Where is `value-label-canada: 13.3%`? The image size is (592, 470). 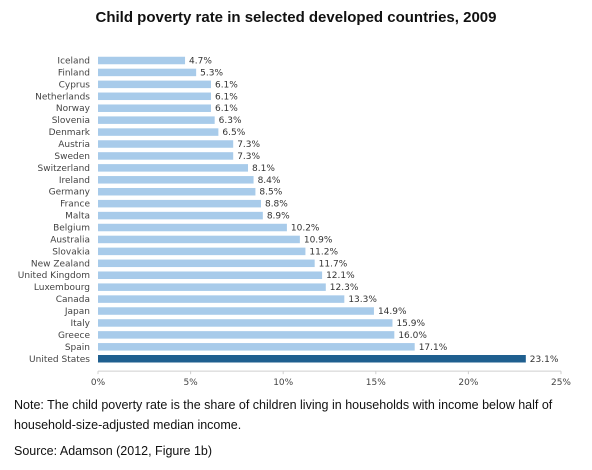 value-label-canada: 13.3% is located at coordinates (362, 300).